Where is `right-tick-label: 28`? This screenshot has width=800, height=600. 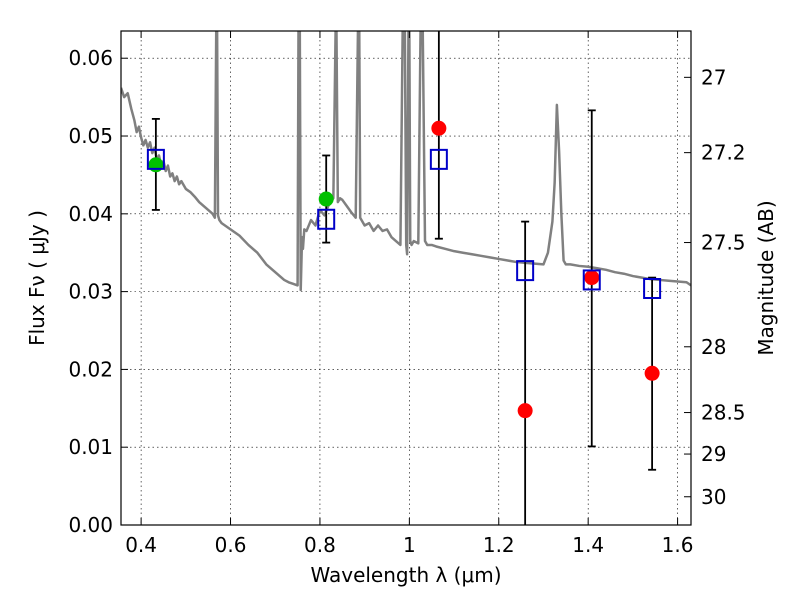 right-tick-label: 28 is located at coordinates (713, 347).